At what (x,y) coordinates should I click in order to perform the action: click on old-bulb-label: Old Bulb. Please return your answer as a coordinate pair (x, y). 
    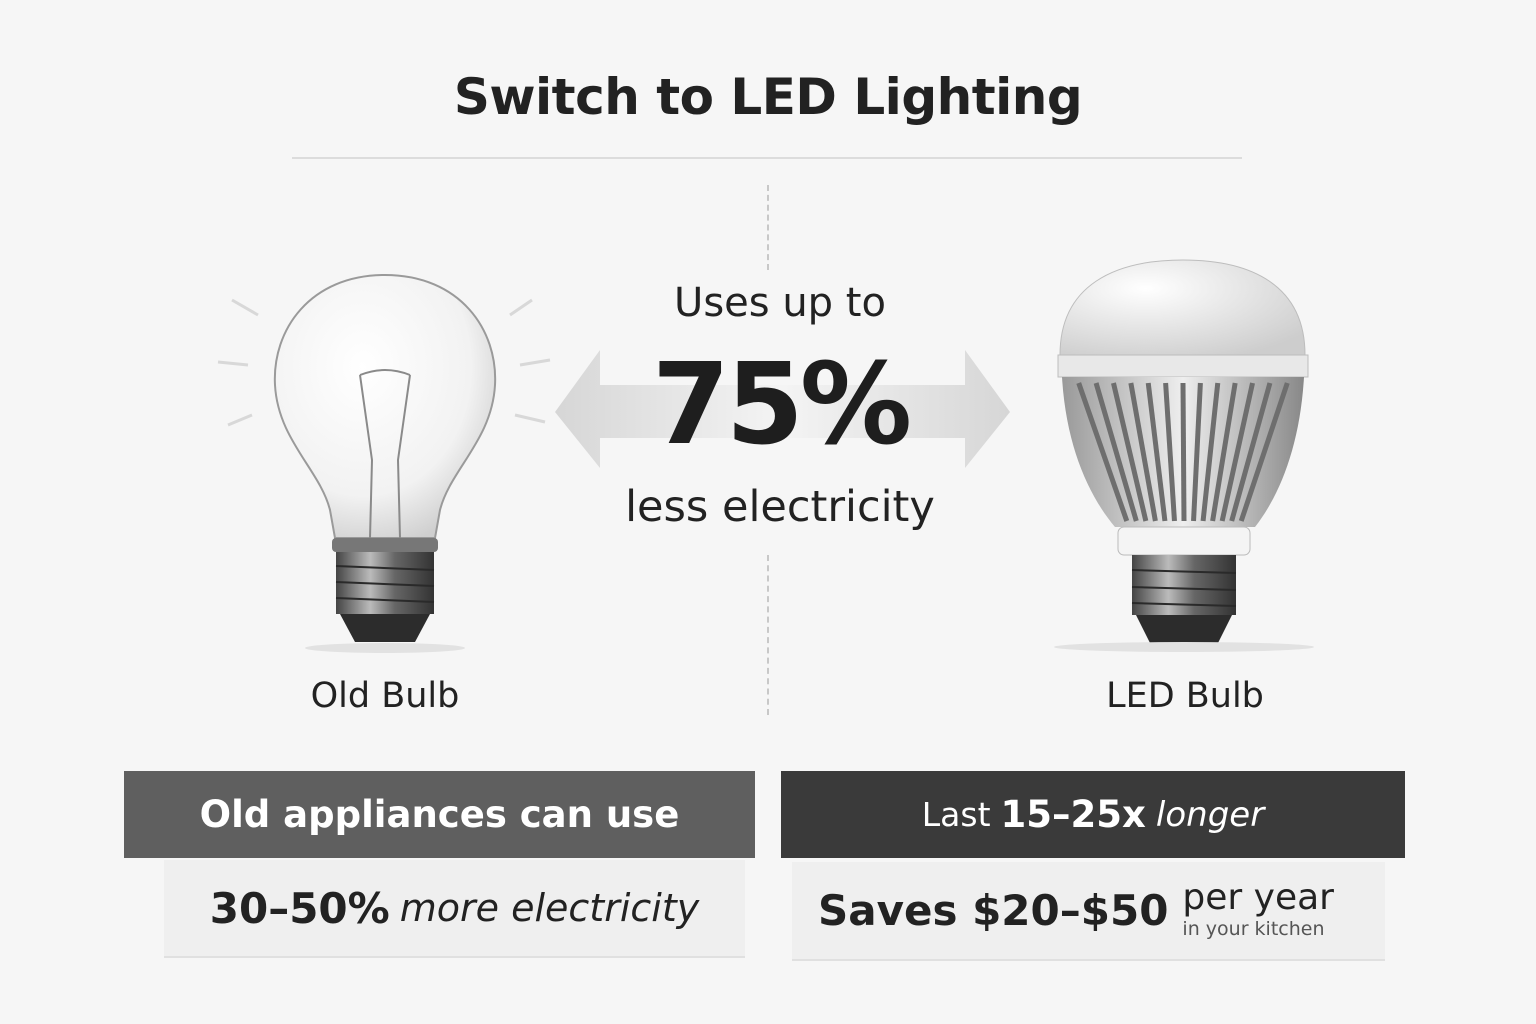
    Looking at the image, I should click on (385, 696).